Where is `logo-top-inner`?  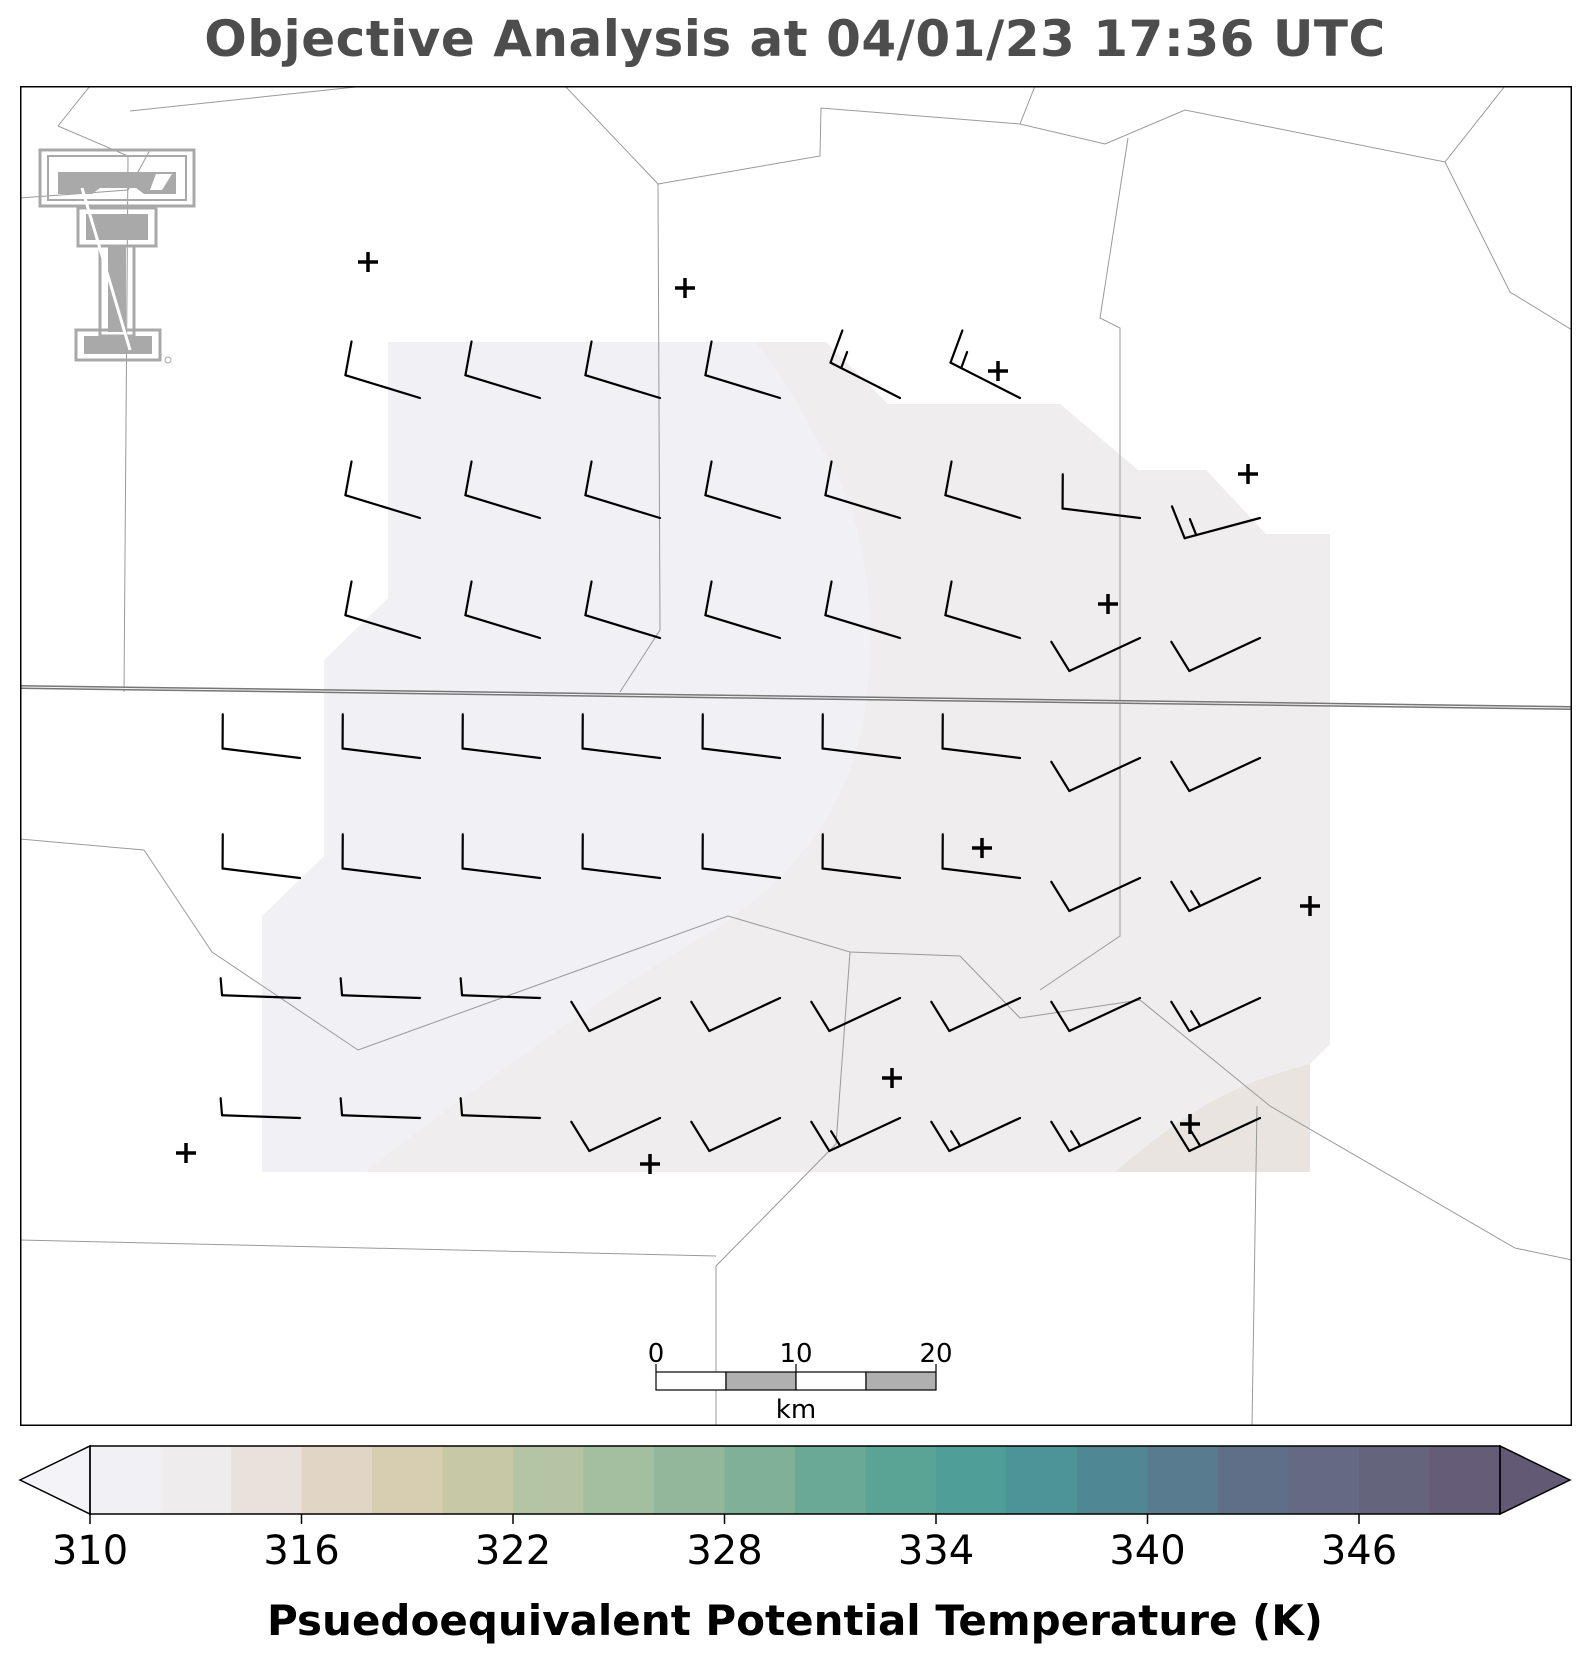
logo-top-inner is located at coordinates (117, 178).